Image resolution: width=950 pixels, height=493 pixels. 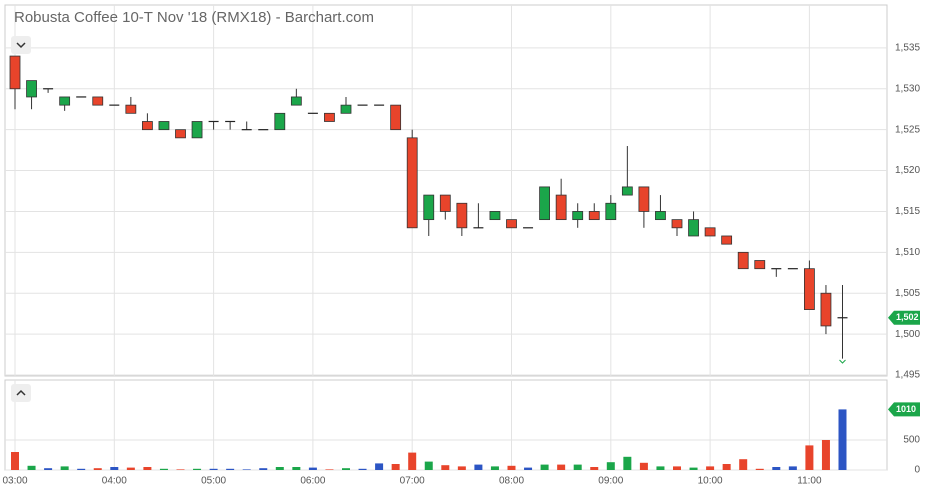 I want to click on x-tick-label: 04:00, so click(x=114, y=481).